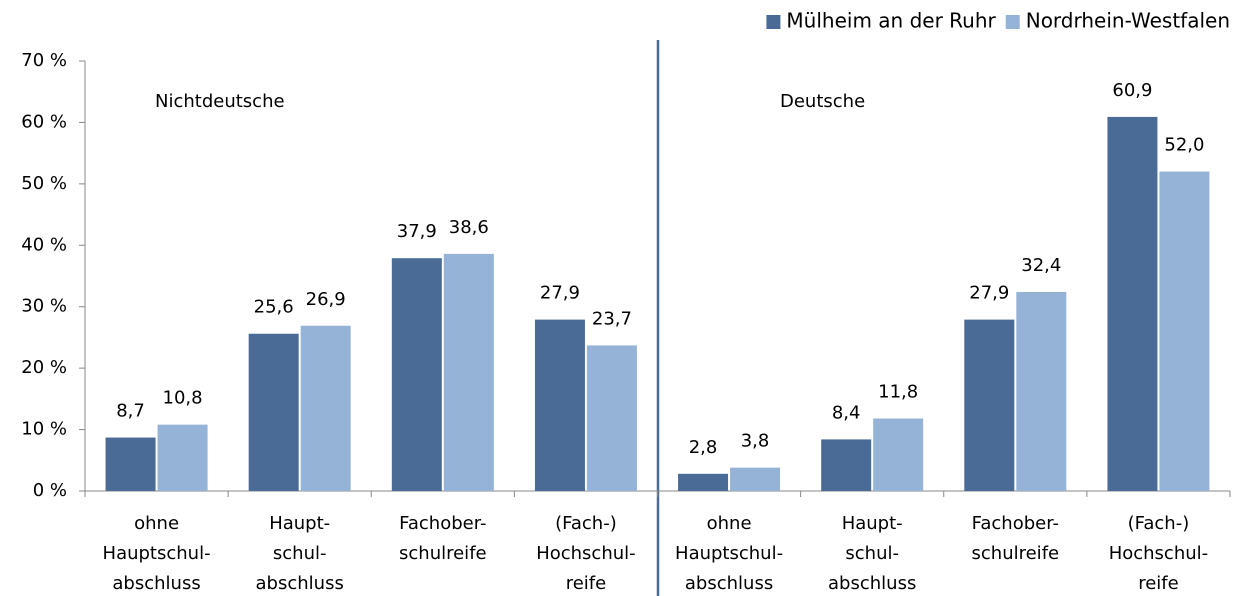 The height and width of the screenshot is (596, 1241). Describe the element at coordinates (846, 412) in the screenshot. I see `value-label: 8,4` at that location.